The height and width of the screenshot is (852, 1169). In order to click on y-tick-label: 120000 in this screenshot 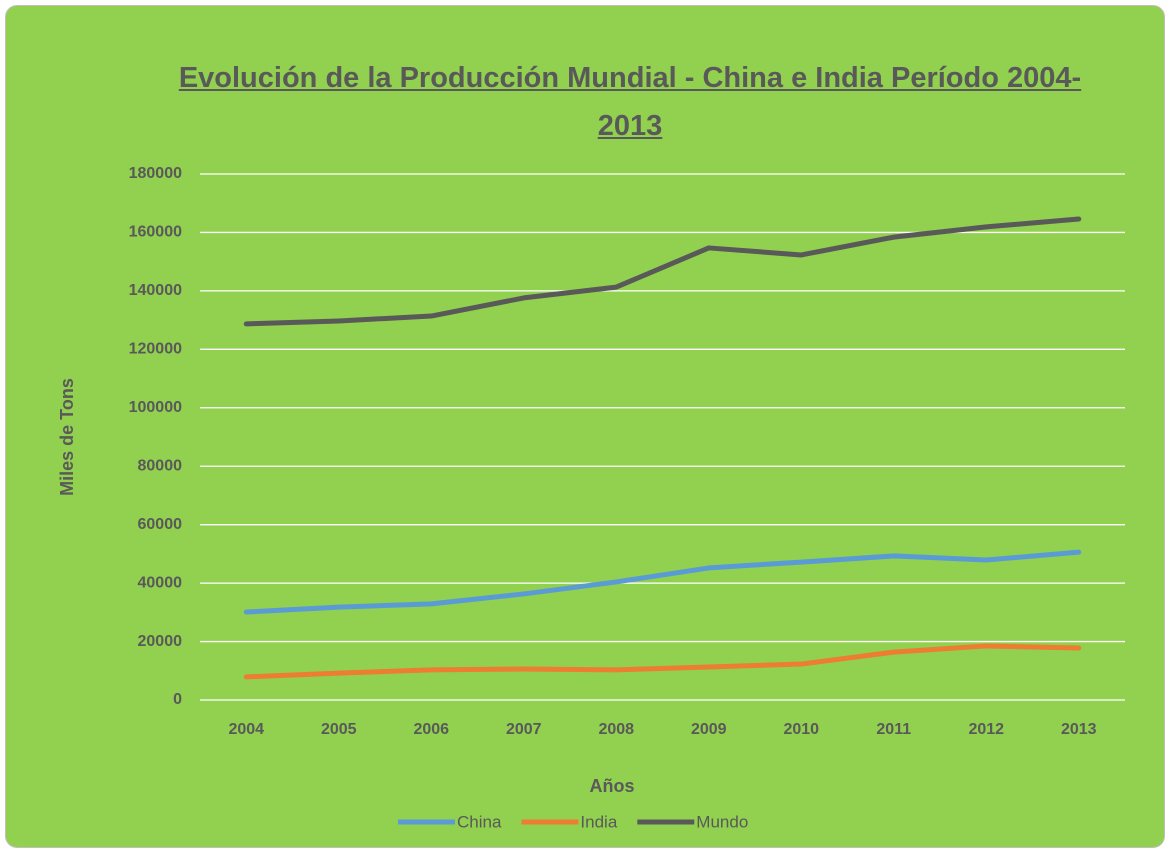, I will do `click(155, 349)`.